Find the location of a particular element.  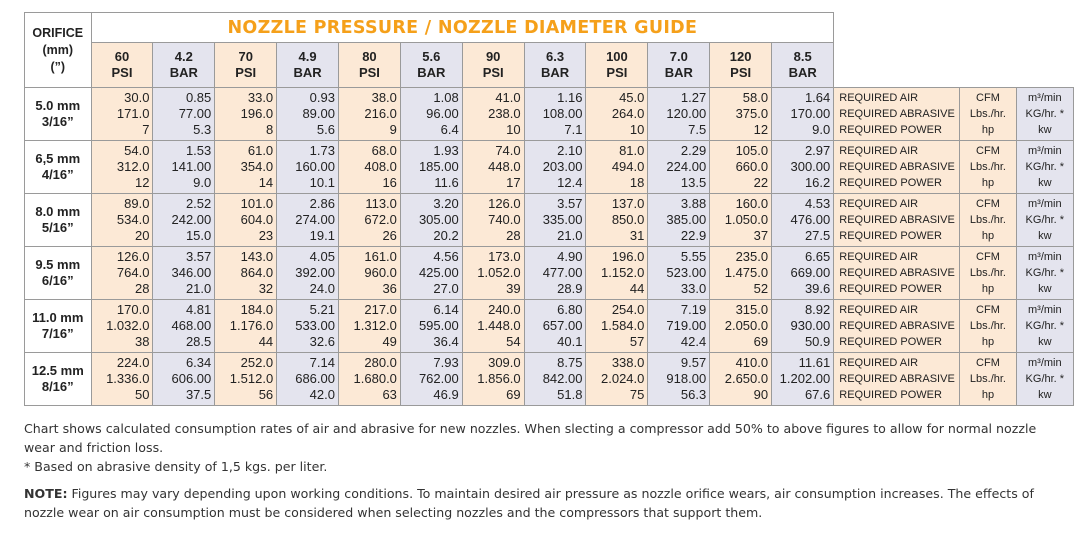

blank-corner is located at coordinates (953, 27).